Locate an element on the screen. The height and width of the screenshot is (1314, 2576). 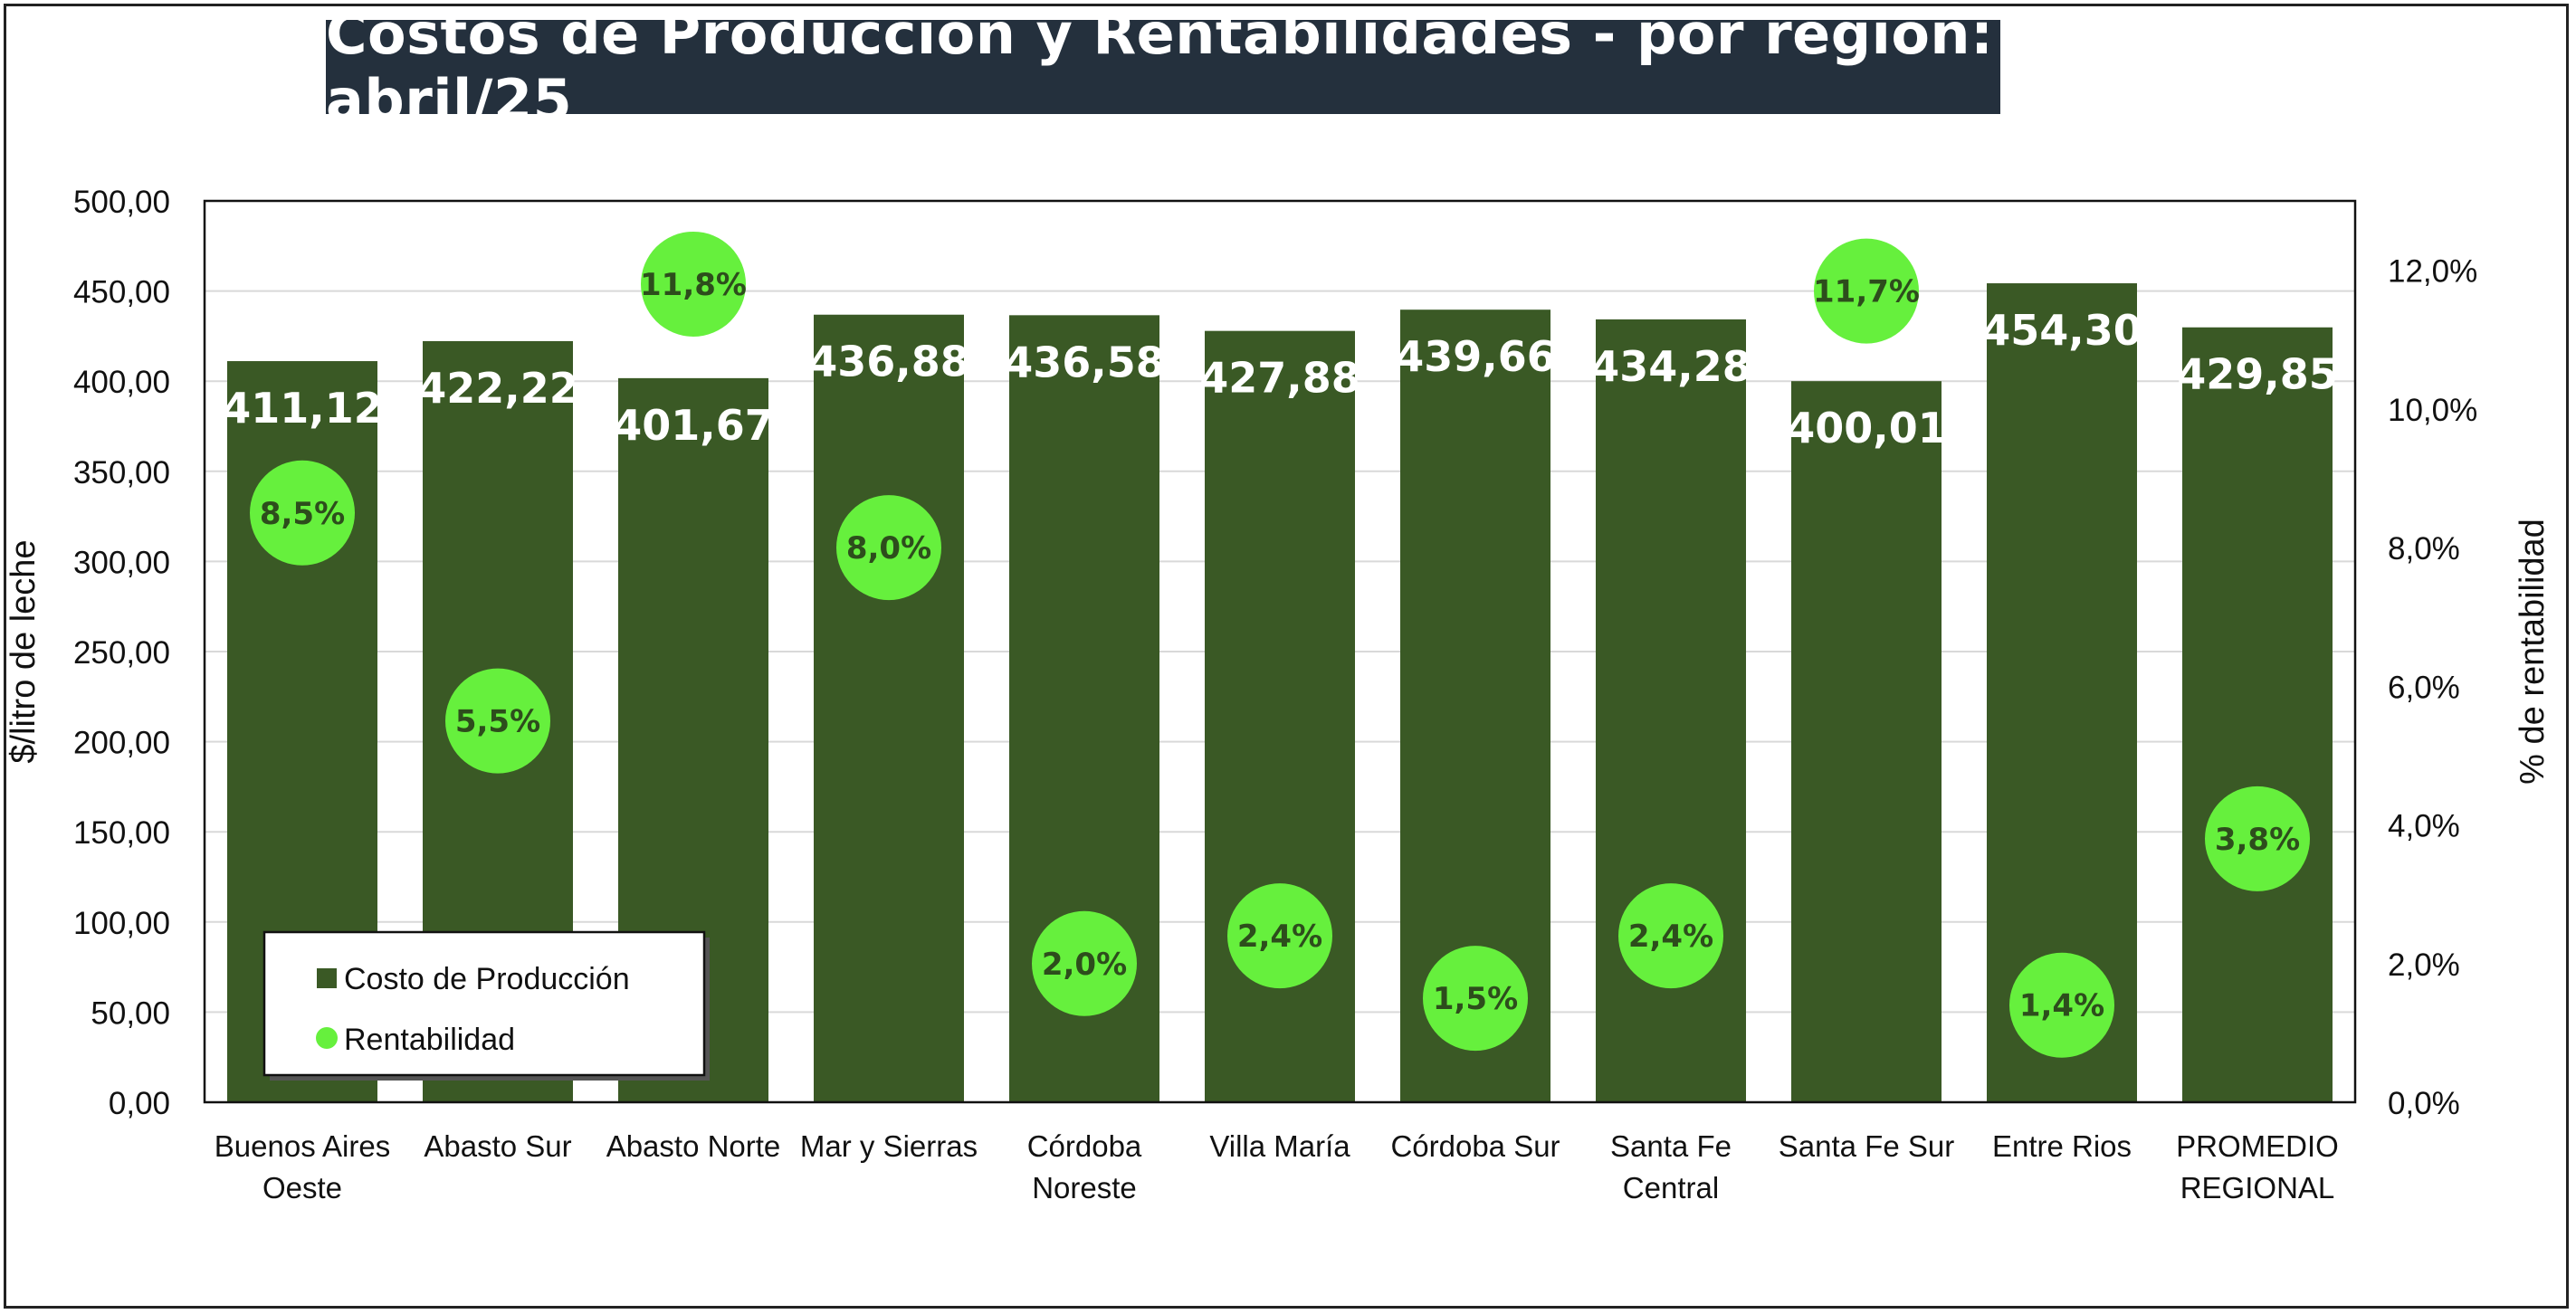
y2-tick-label: 2,0% is located at coordinates (2424, 965).